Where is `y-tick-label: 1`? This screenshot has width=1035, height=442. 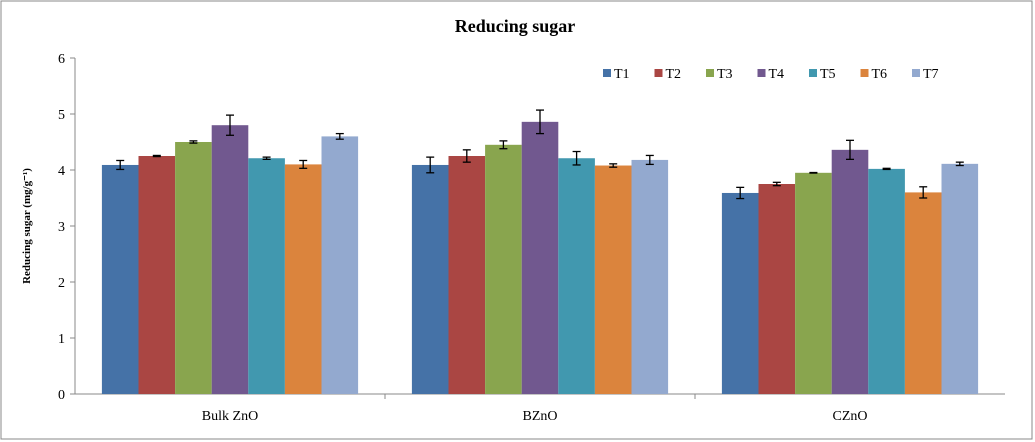 y-tick-label: 1 is located at coordinates (61, 339).